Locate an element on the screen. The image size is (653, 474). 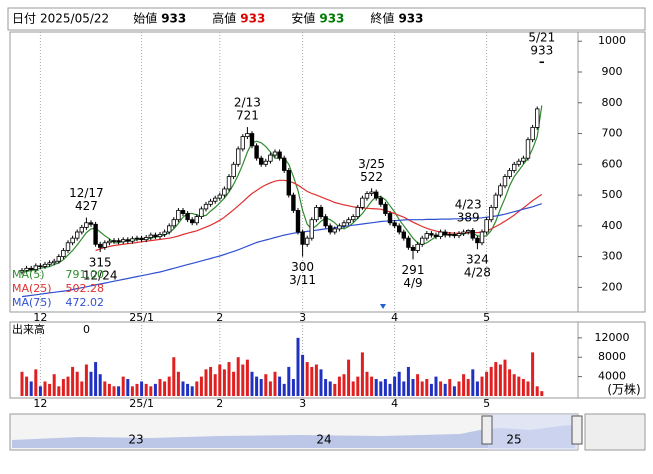
navigator-handle-left is located at coordinates (487, 430).